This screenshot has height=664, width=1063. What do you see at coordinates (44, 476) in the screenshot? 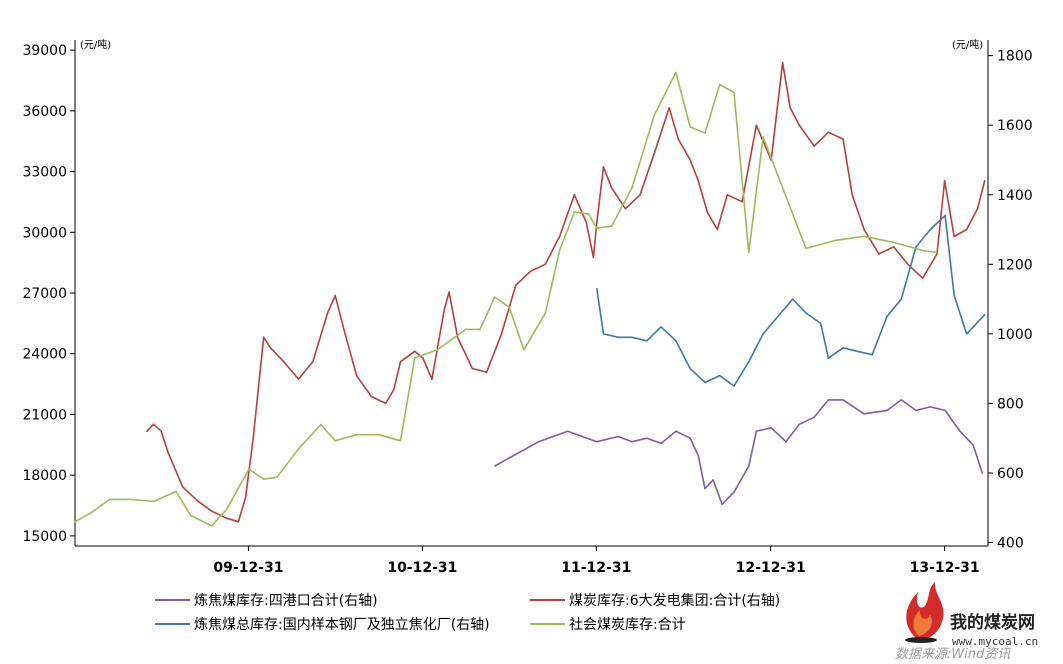
I see `left-tick-label: 18000` at bounding box center [44, 476].